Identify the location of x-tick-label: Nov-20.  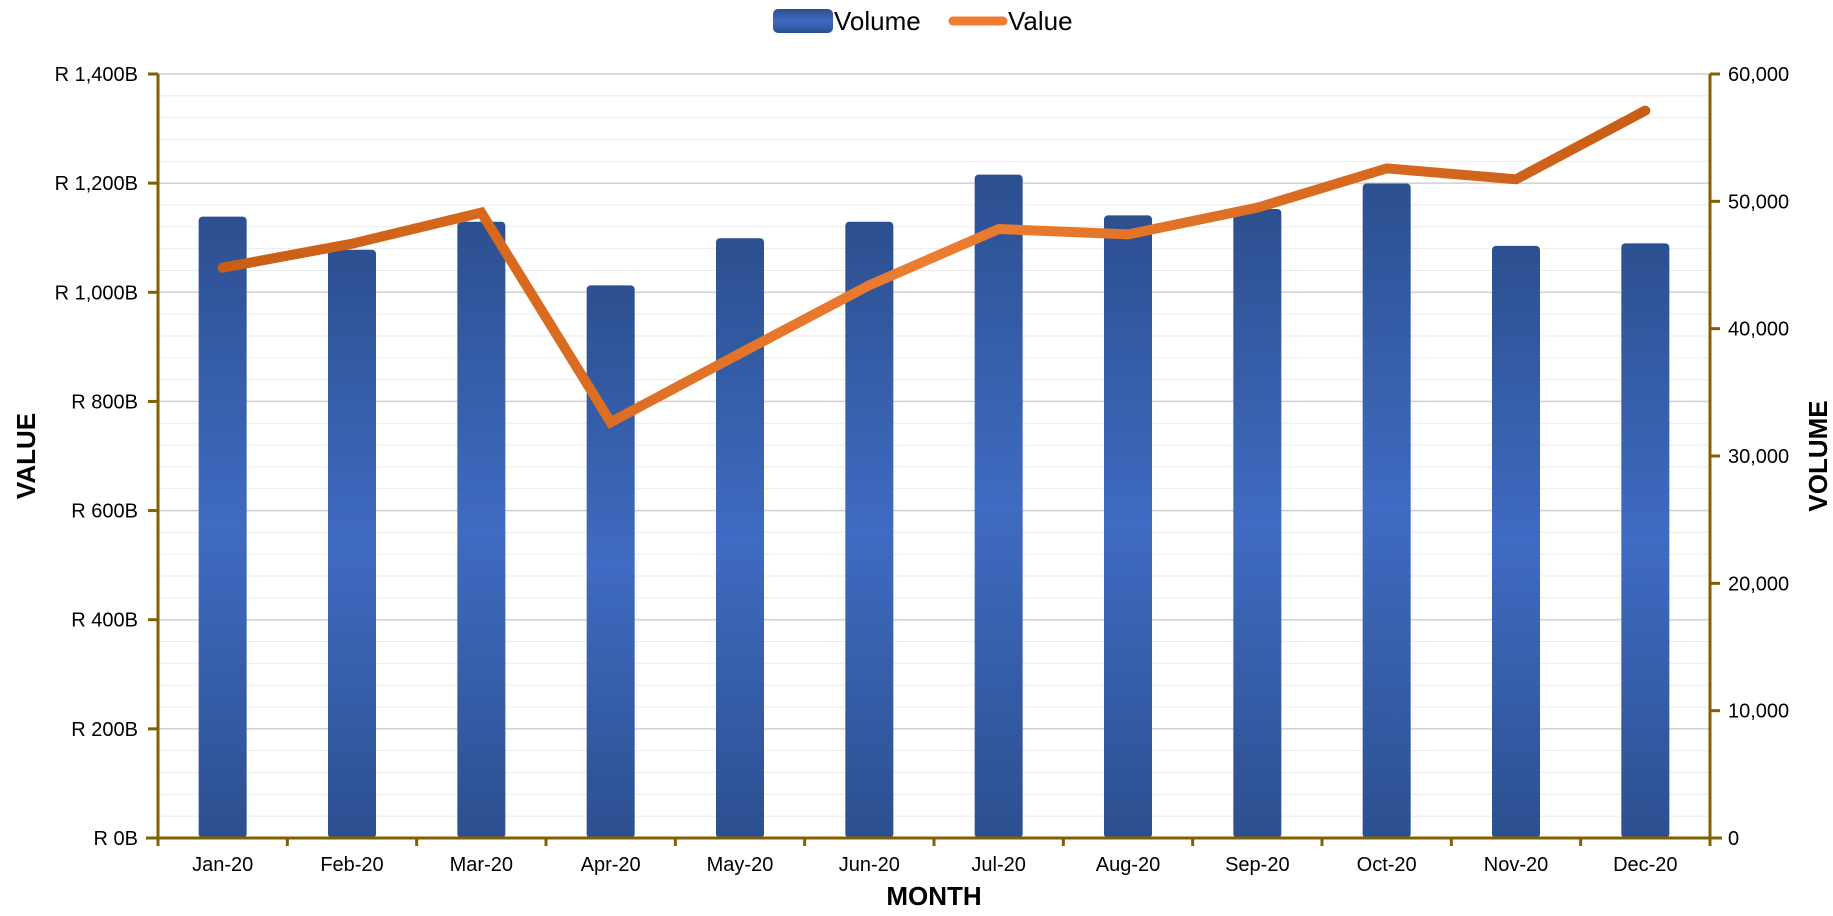
(1516, 865).